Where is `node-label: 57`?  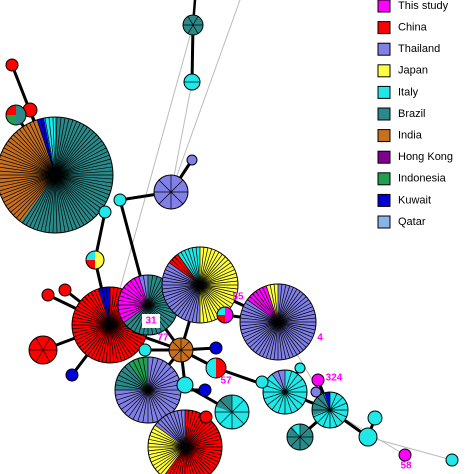
node-label: 57 is located at coordinates (226, 381).